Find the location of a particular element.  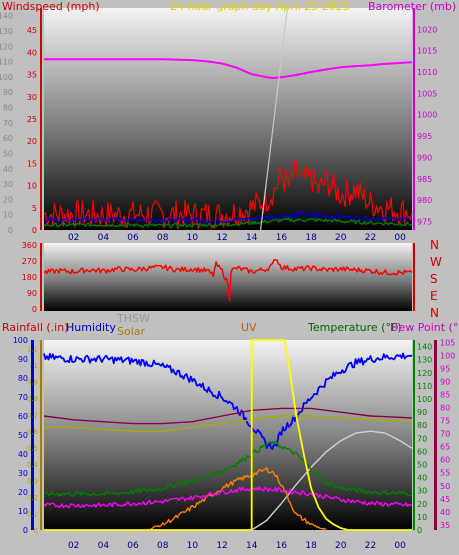

hum-tick-30: 30 is located at coordinates (23, 473).